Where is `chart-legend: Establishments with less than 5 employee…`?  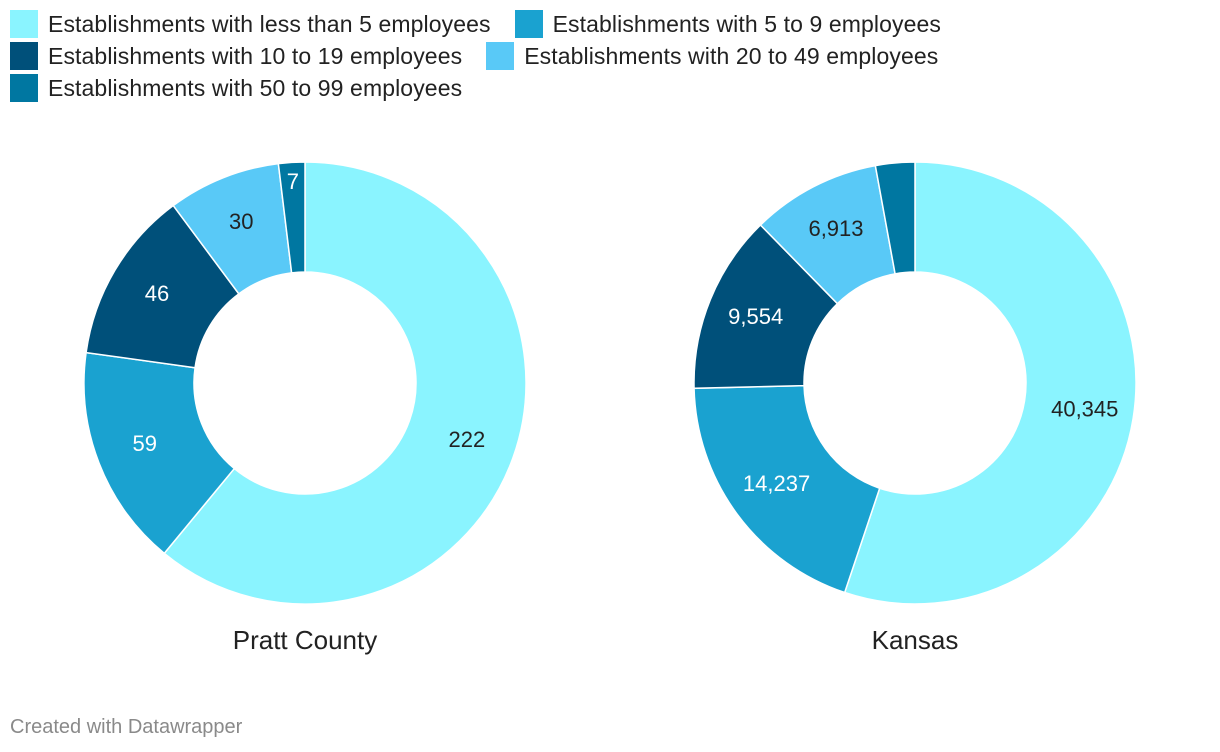
chart-legend: Establishments with less than 5 employee… is located at coordinates (600, 56).